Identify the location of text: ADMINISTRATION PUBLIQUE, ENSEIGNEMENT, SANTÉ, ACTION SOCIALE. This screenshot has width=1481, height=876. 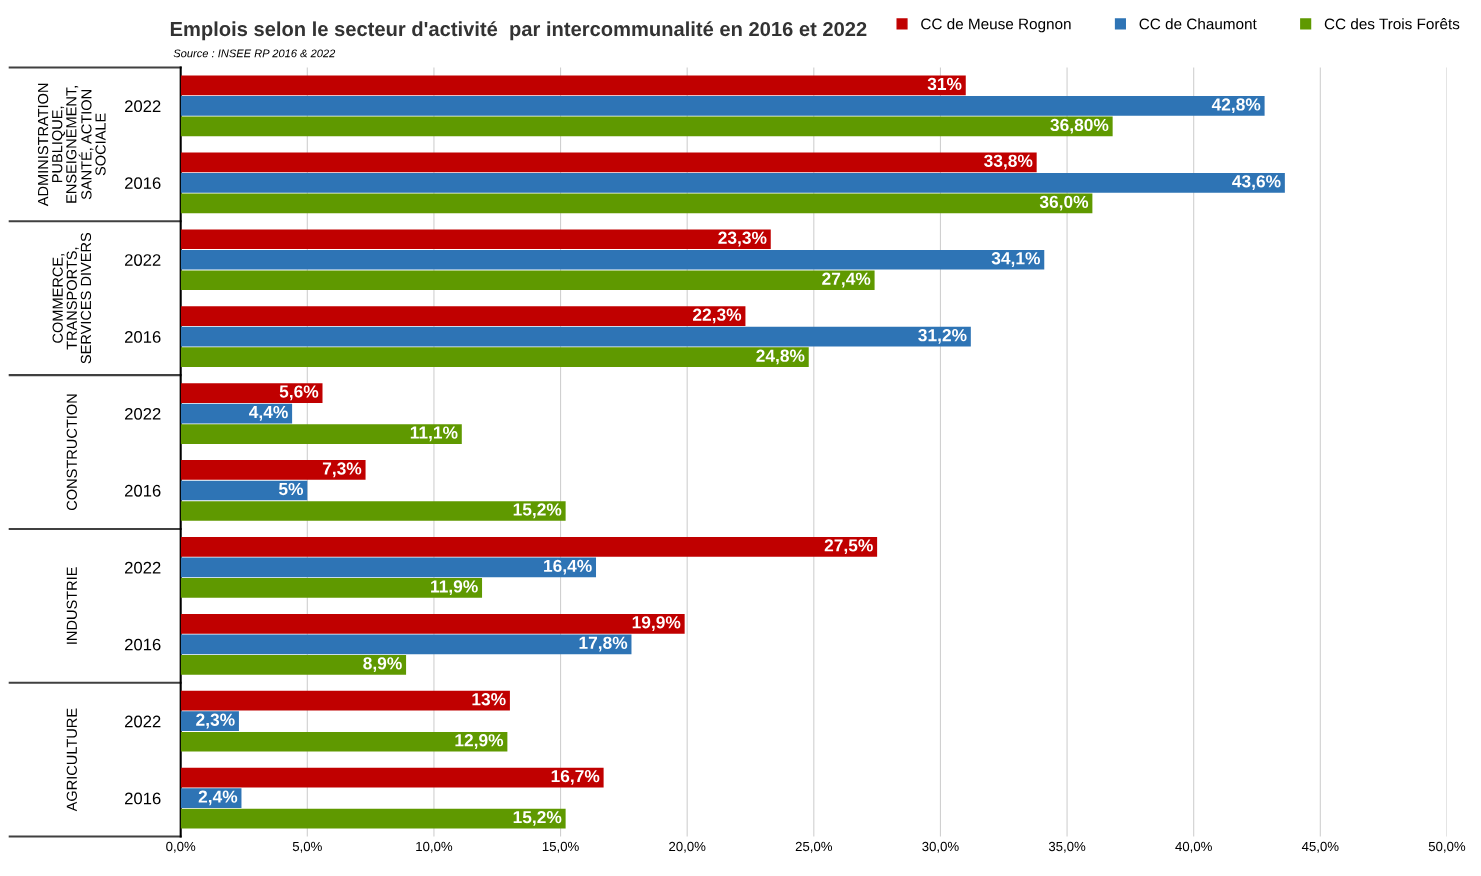
(71, 145).